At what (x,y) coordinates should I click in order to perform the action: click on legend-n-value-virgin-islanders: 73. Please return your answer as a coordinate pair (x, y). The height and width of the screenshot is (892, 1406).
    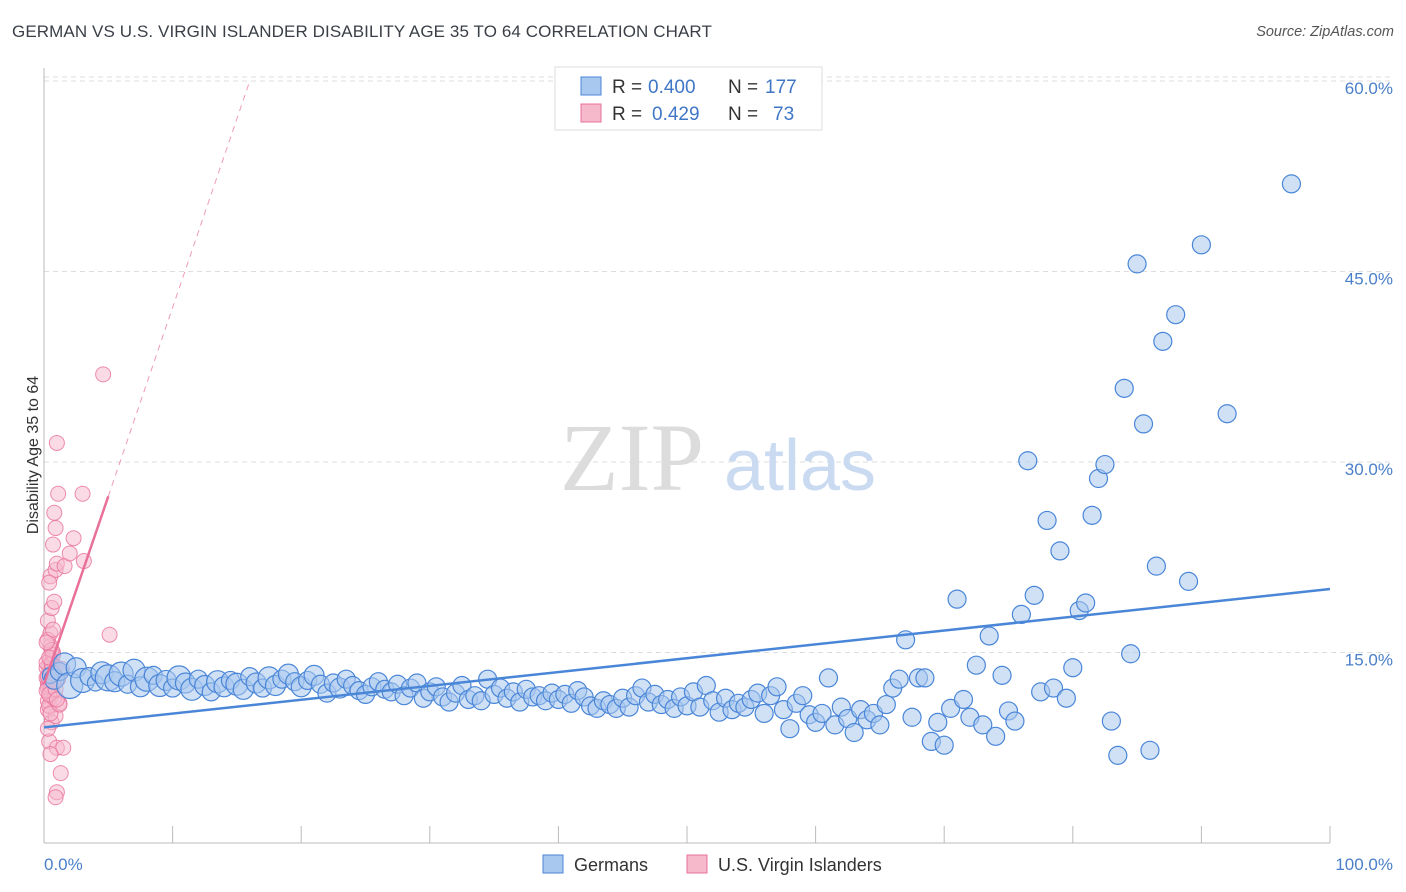
    Looking at the image, I should click on (783, 114).